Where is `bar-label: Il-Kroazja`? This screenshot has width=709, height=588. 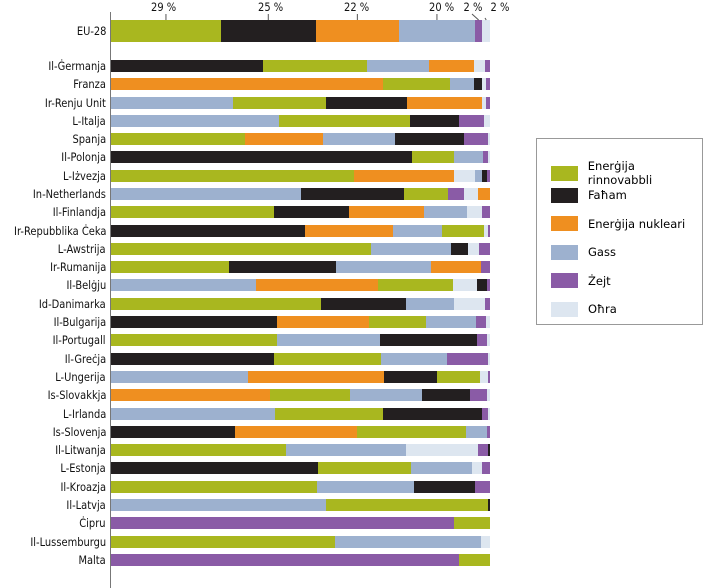
bar-label: Il-Kroazja is located at coordinates (83, 487).